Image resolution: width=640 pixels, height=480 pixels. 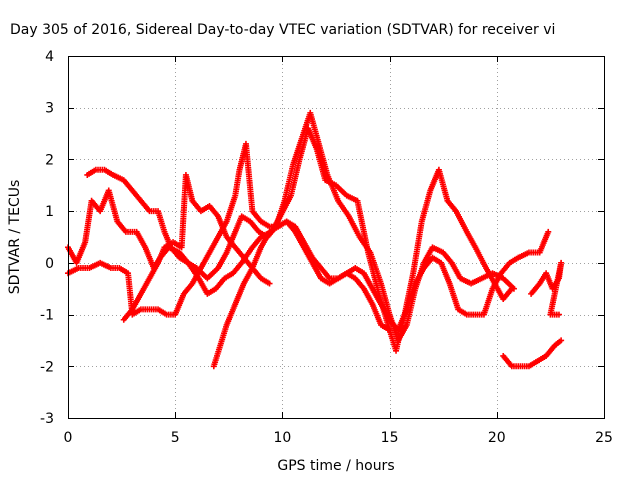 What do you see at coordinates (49, 160) in the screenshot?
I see `y-tick-label: 2` at bounding box center [49, 160].